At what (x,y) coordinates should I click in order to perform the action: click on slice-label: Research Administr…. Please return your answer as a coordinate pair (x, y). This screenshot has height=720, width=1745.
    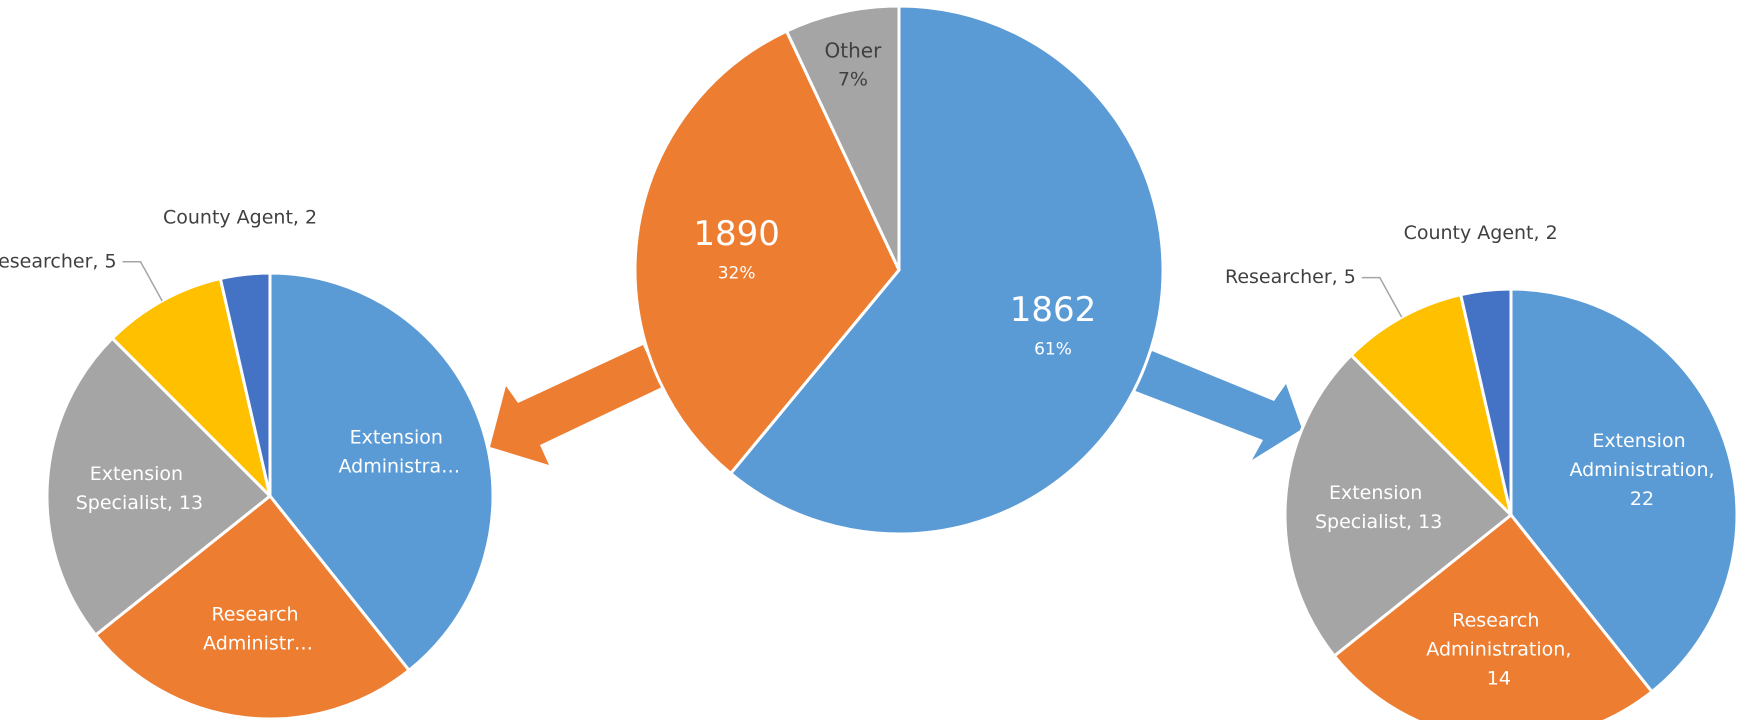
    Looking at the image, I should click on (255, 628).